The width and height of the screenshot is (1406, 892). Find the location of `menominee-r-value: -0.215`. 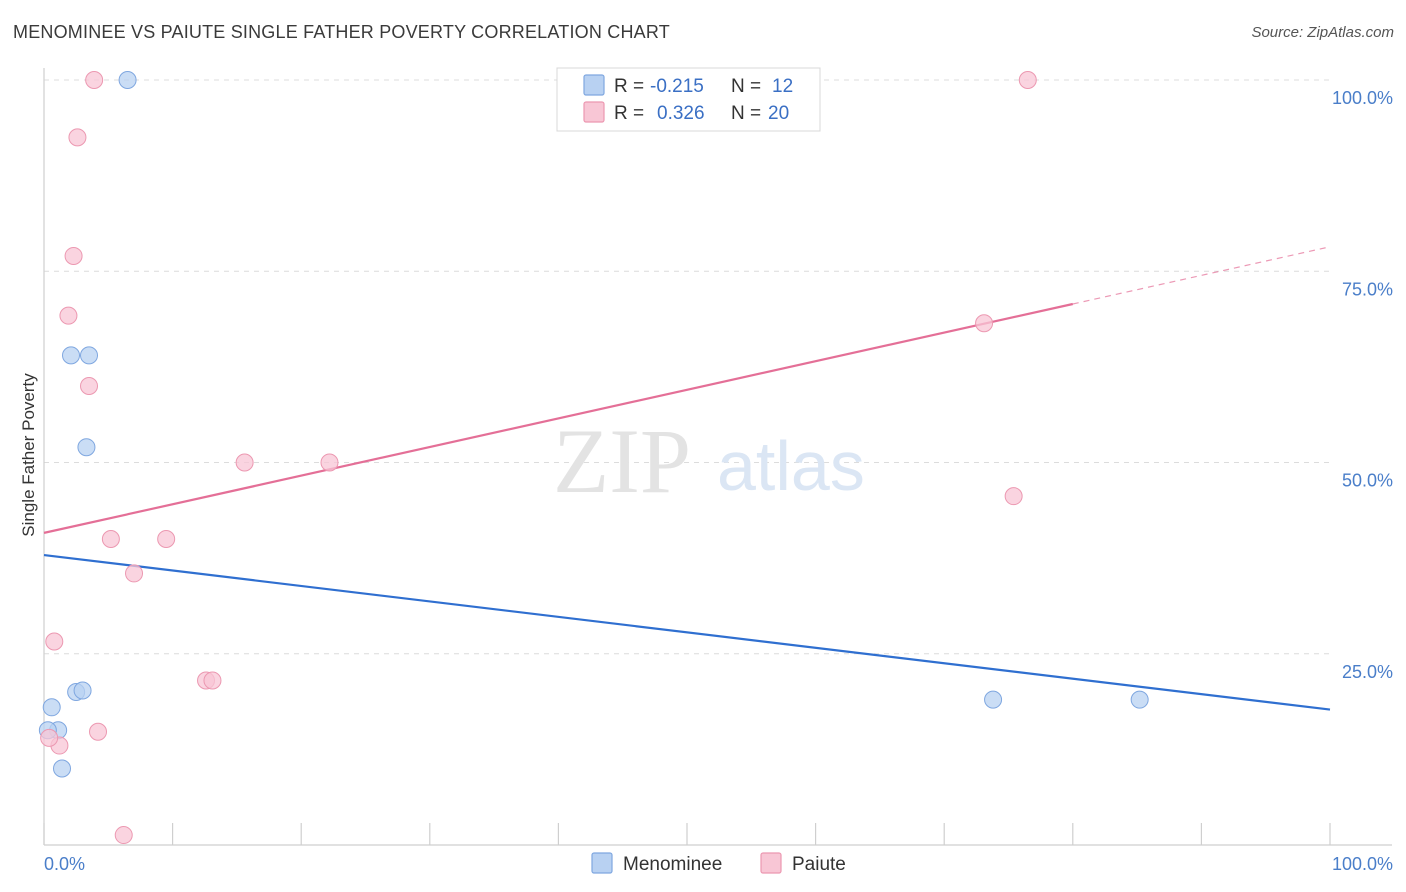

menominee-r-value: -0.215 is located at coordinates (677, 86).